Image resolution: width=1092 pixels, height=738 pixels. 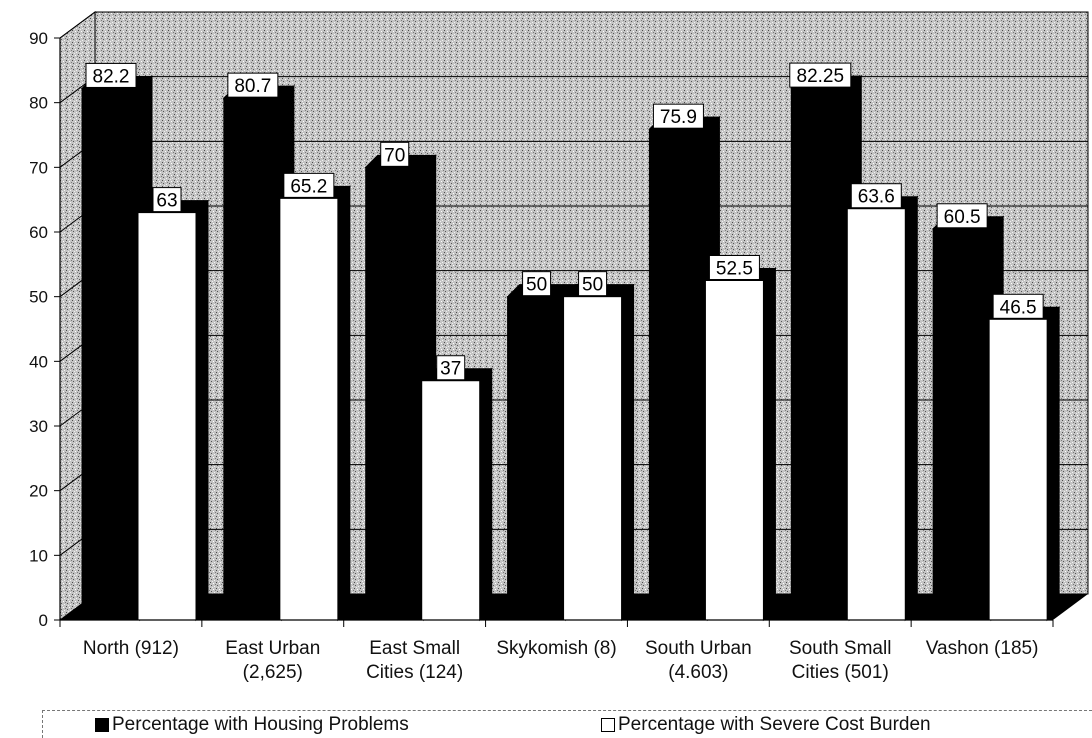 I want to click on legend-label-housing-problems: Percentage with Housing Problems, so click(x=260, y=724).